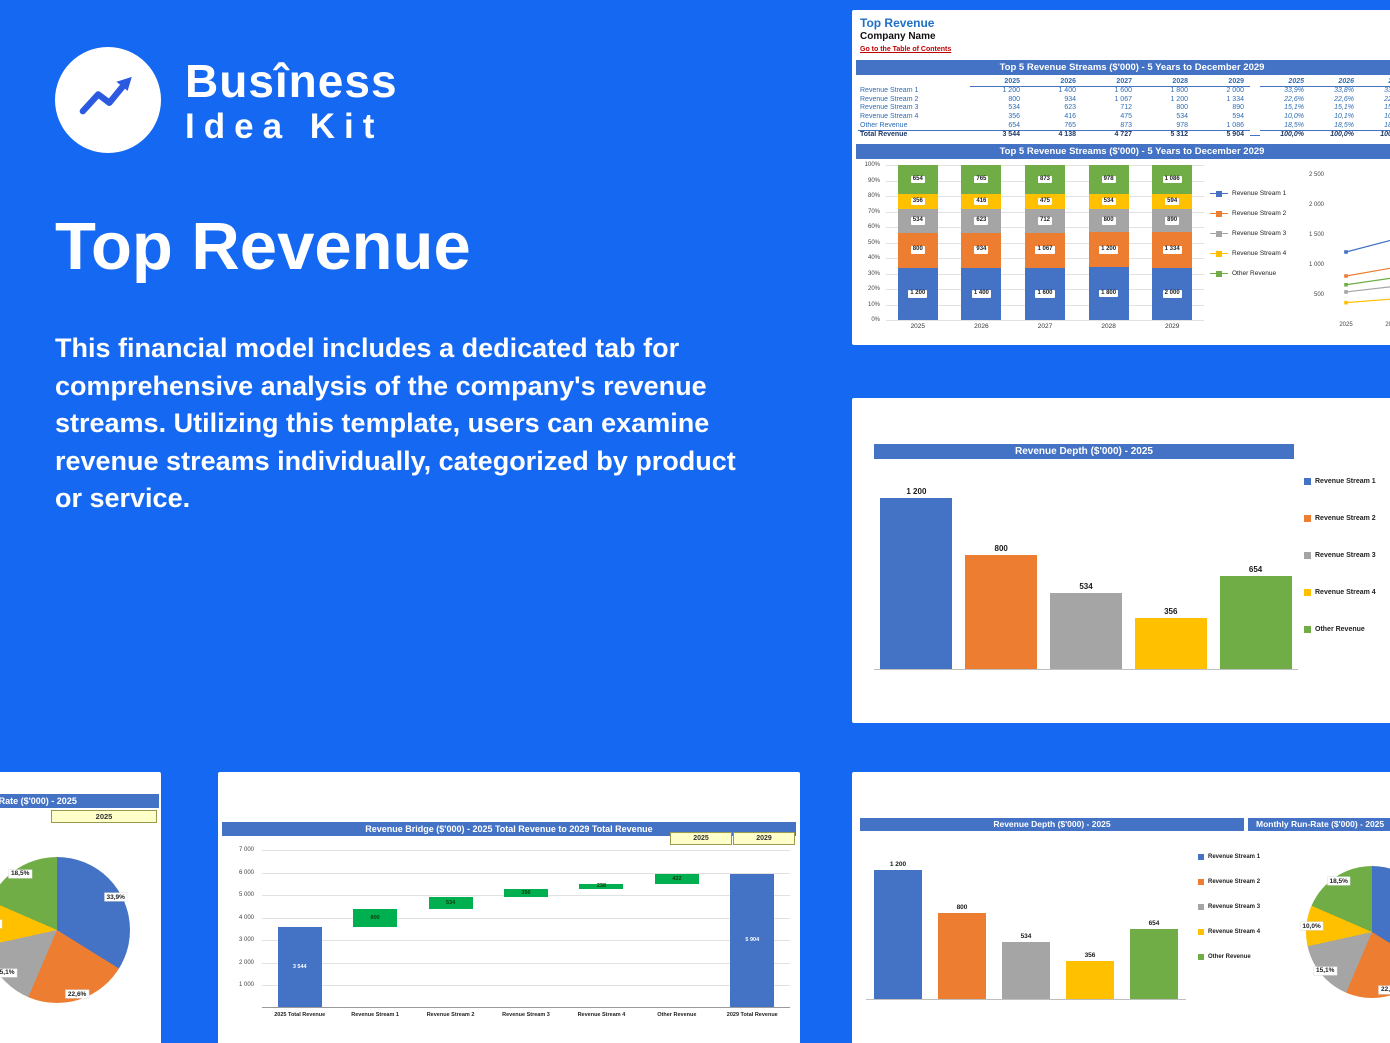  I want to click on year-header-cell: 2026, so click(1054, 83).